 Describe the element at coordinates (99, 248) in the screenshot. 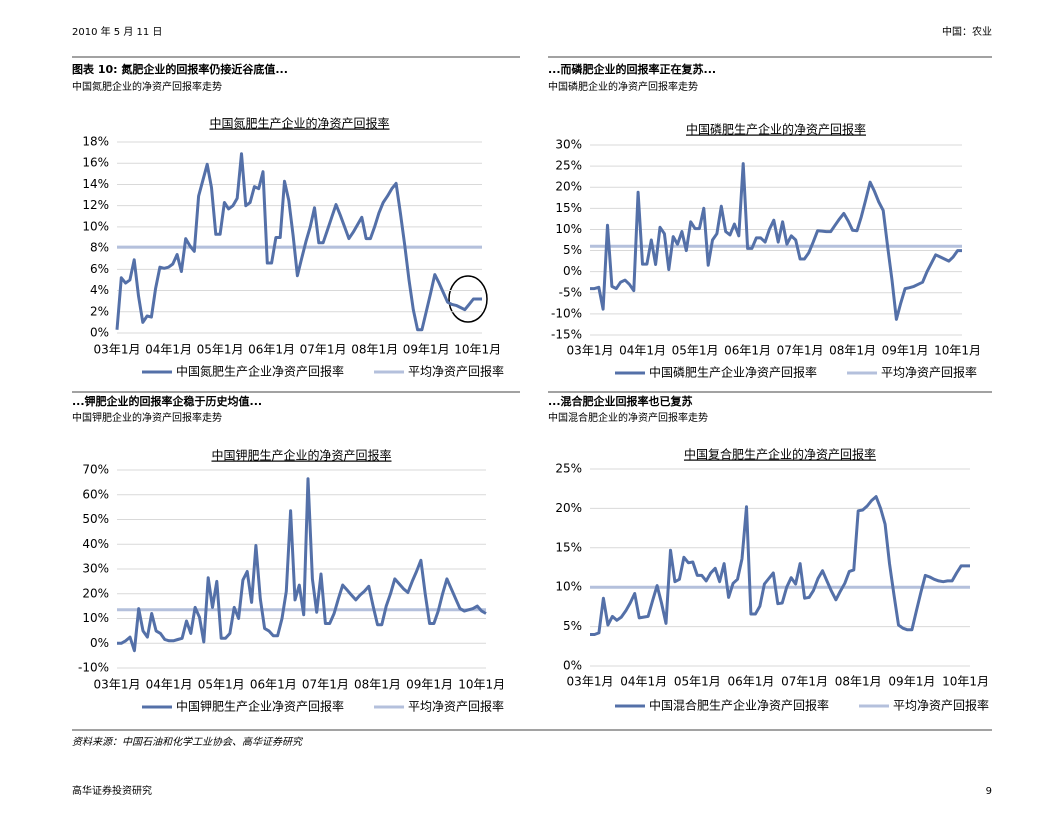

I see `y-tick-label: 8%` at that location.